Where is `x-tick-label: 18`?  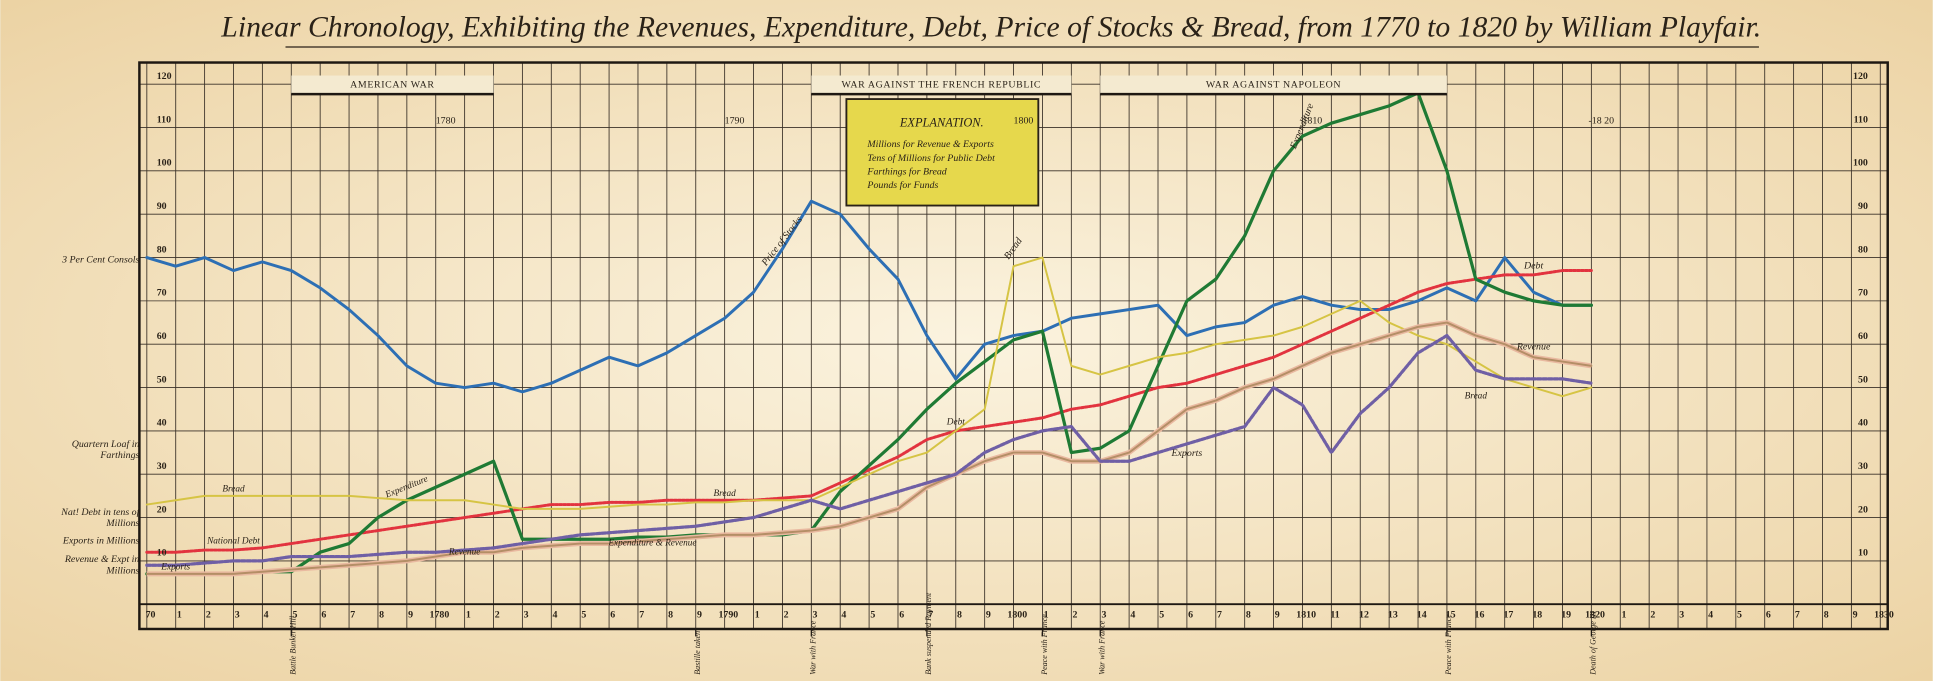
x-tick-label: 18 is located at coordinates (1537, 615).